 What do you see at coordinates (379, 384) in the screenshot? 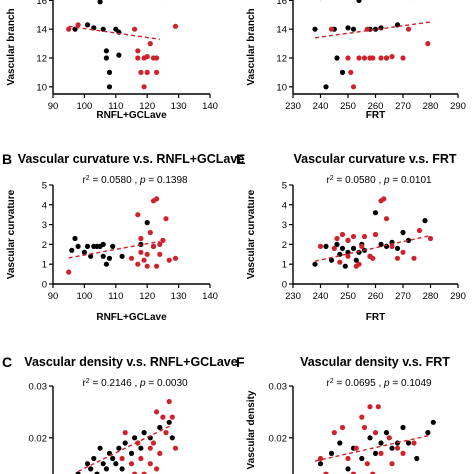
I see `stats-label: r2 = 0.0695 , p = 0.1049` at bounding box center [379, 384].